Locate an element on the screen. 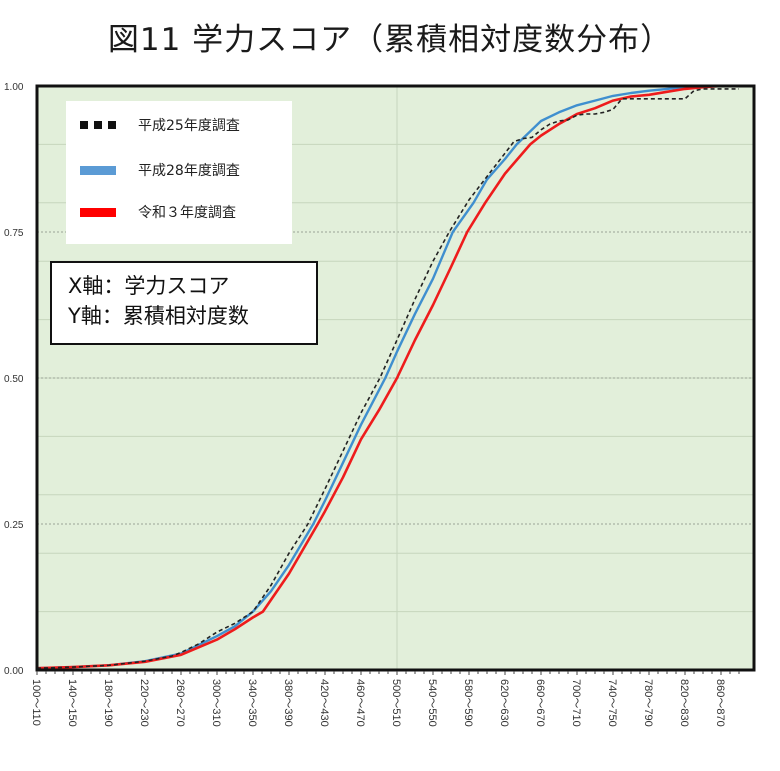 The width and height of the screenshot is (780, 771). x-tick-label: 220～230 is located at coordinates (144, 703).